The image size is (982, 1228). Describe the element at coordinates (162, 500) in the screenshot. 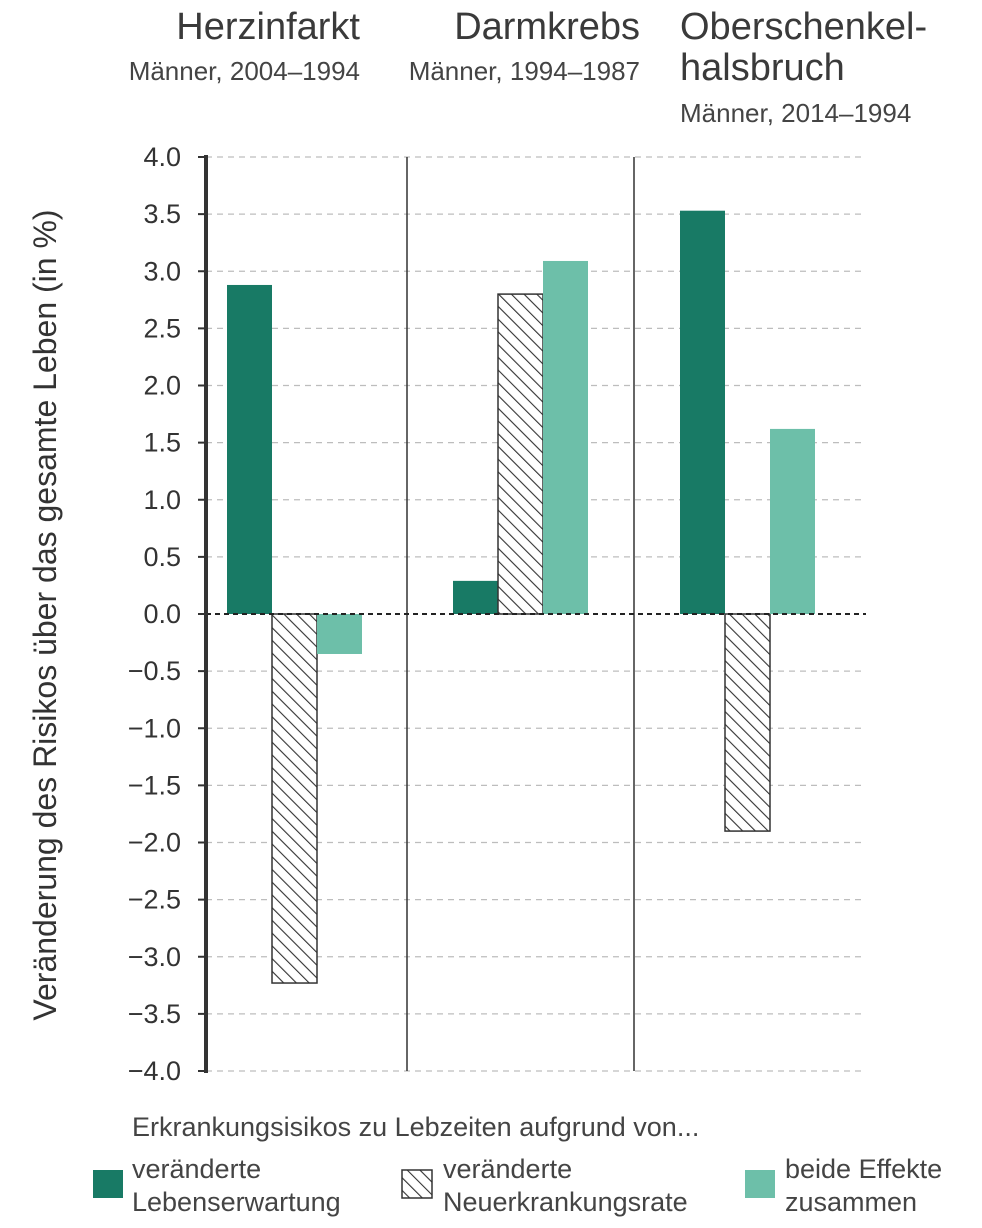

I see `y-tick-label: 1.0` at that location.